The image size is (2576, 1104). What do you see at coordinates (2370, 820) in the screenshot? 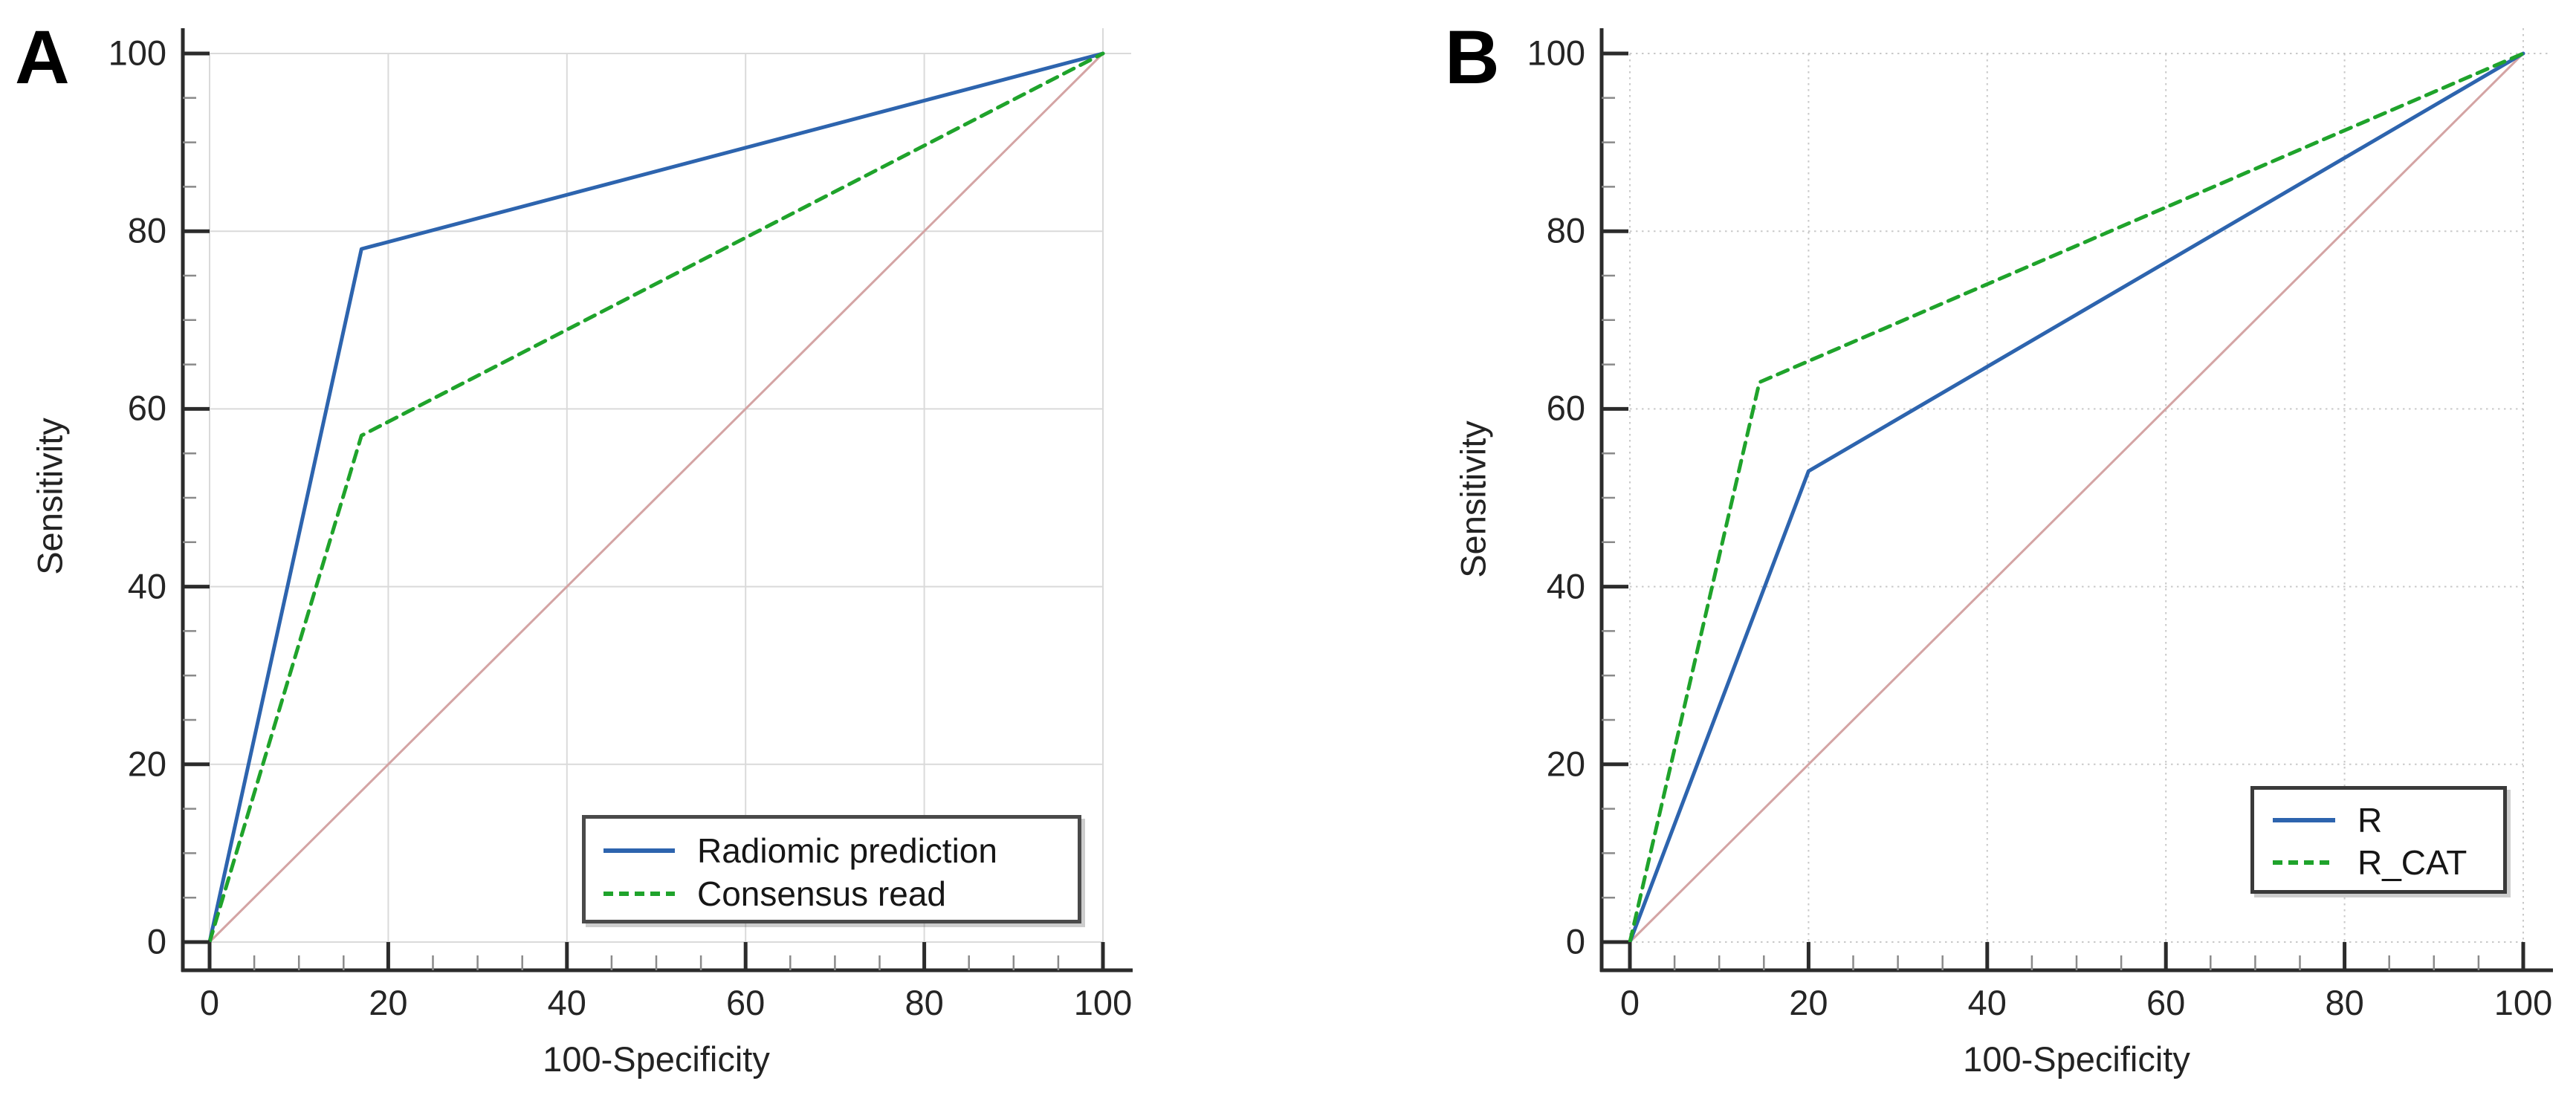
I see `legend-label: R` at bounding box center [2370, 820].